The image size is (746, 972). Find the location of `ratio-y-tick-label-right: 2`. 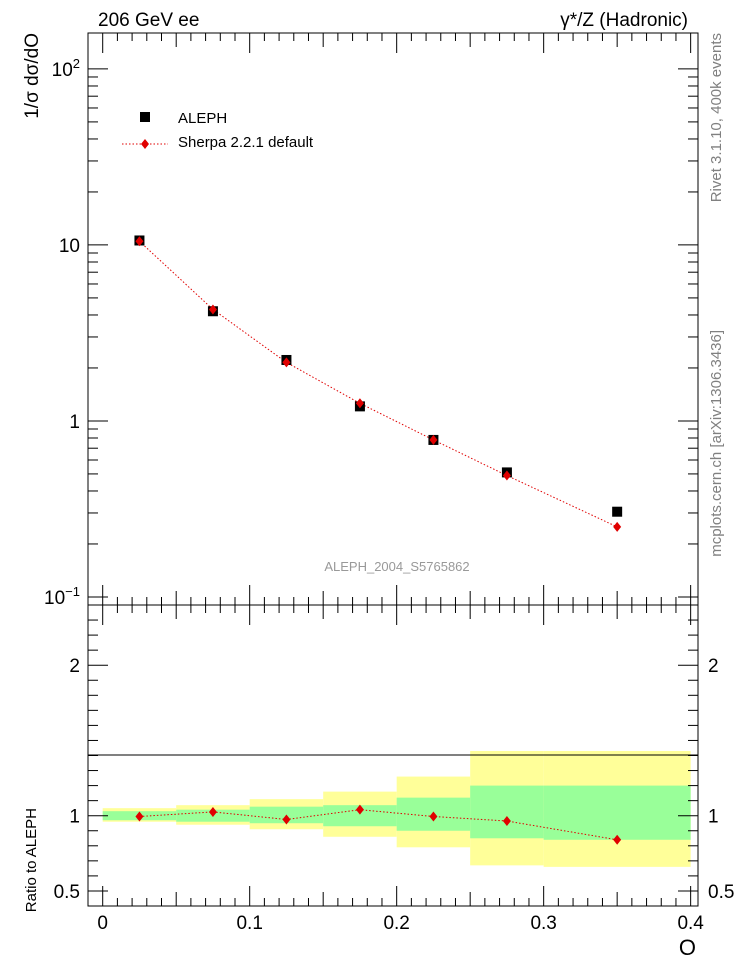

ratio-y-tick-label-right: 2 is located at coordinates (713, 666).